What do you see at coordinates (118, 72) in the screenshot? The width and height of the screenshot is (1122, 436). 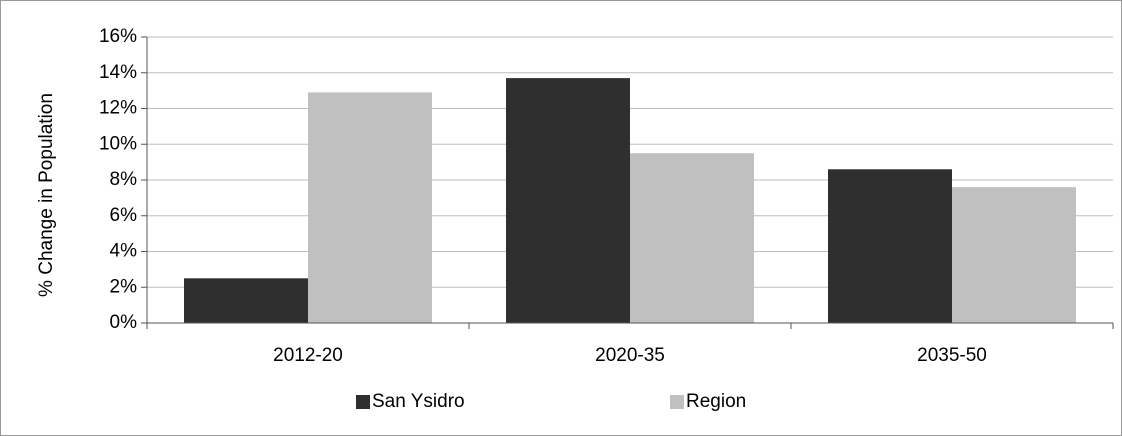 I see `y-tick-label: 14%` at bounding box center [118, 72].